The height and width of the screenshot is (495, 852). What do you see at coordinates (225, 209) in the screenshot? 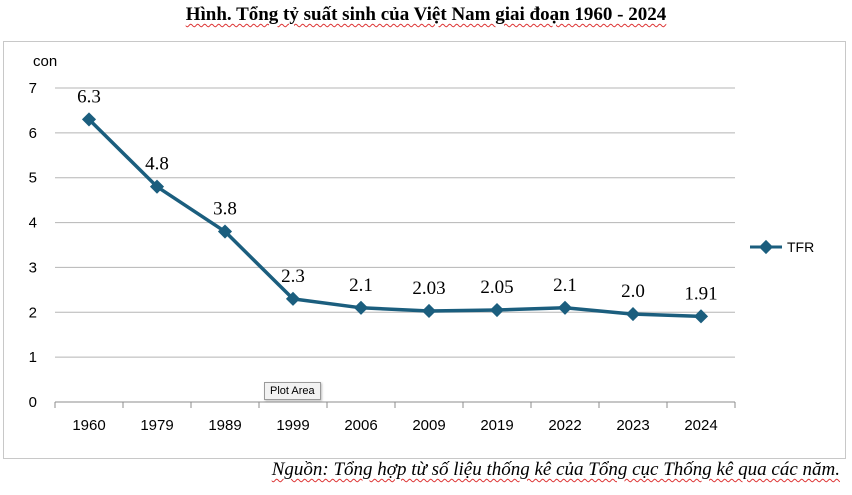
I see `data-label: 3.8` at bounding box center [225, 209].